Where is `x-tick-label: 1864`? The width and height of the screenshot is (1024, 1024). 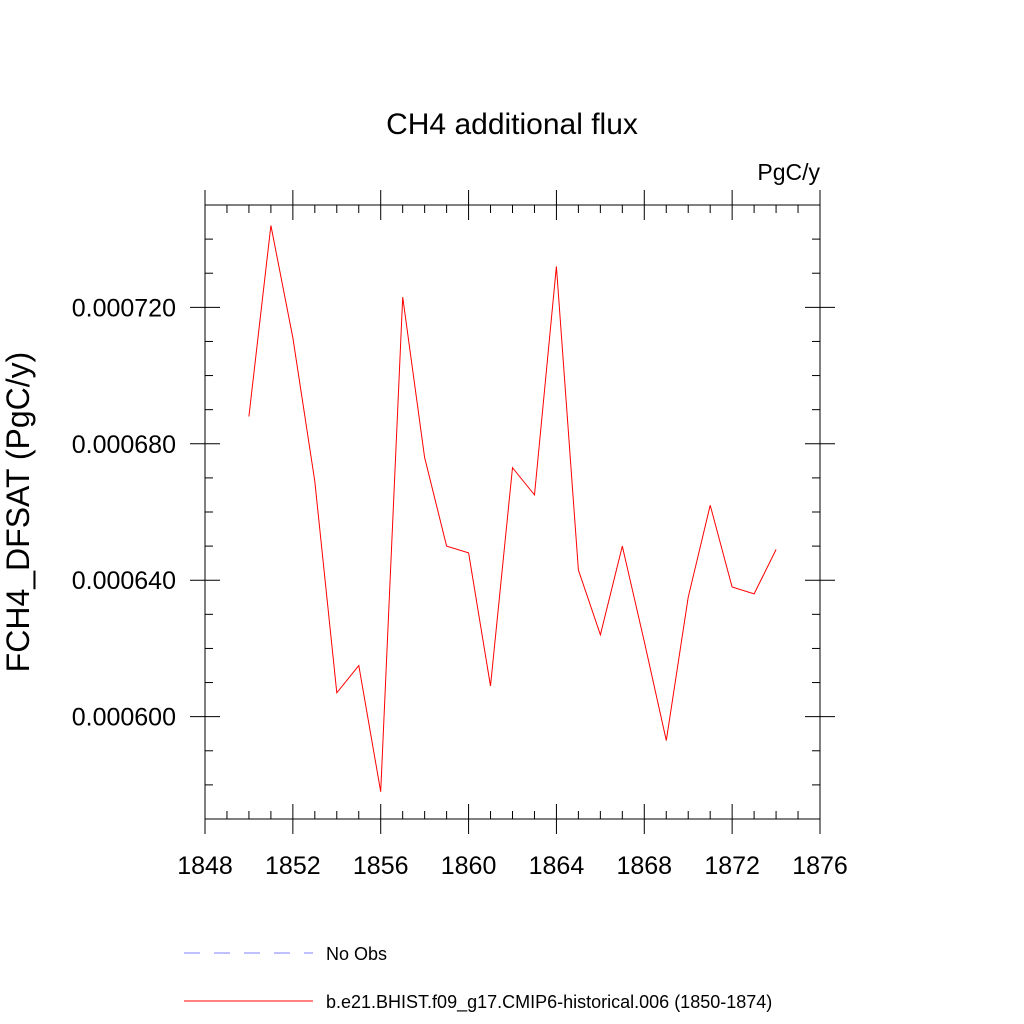 x-tick-label: 1864 is located at coordinates (557, 866).